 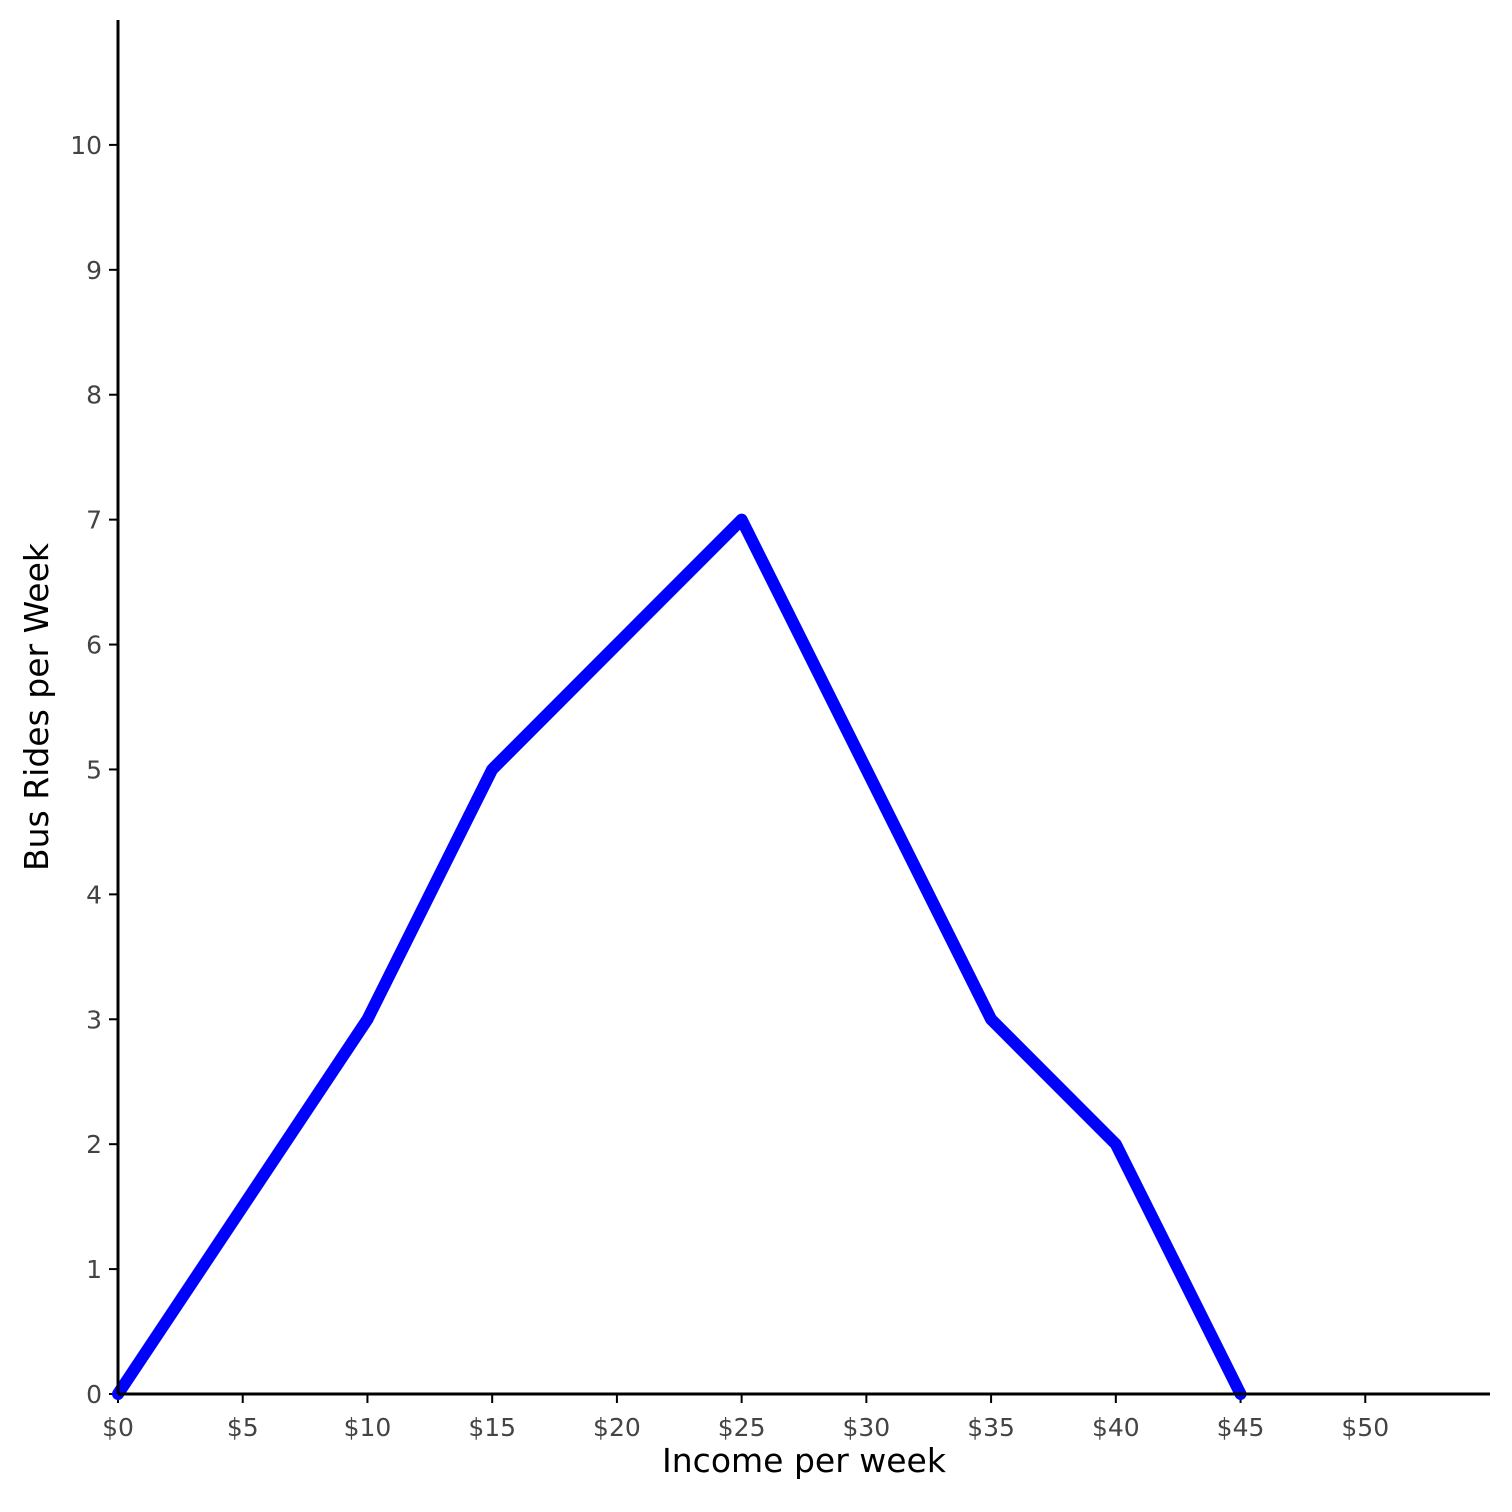 What do you see at coordinates (86, 145) in the screenshot?
I see `y-tick-label: 10` at bounding box center [86, 145].